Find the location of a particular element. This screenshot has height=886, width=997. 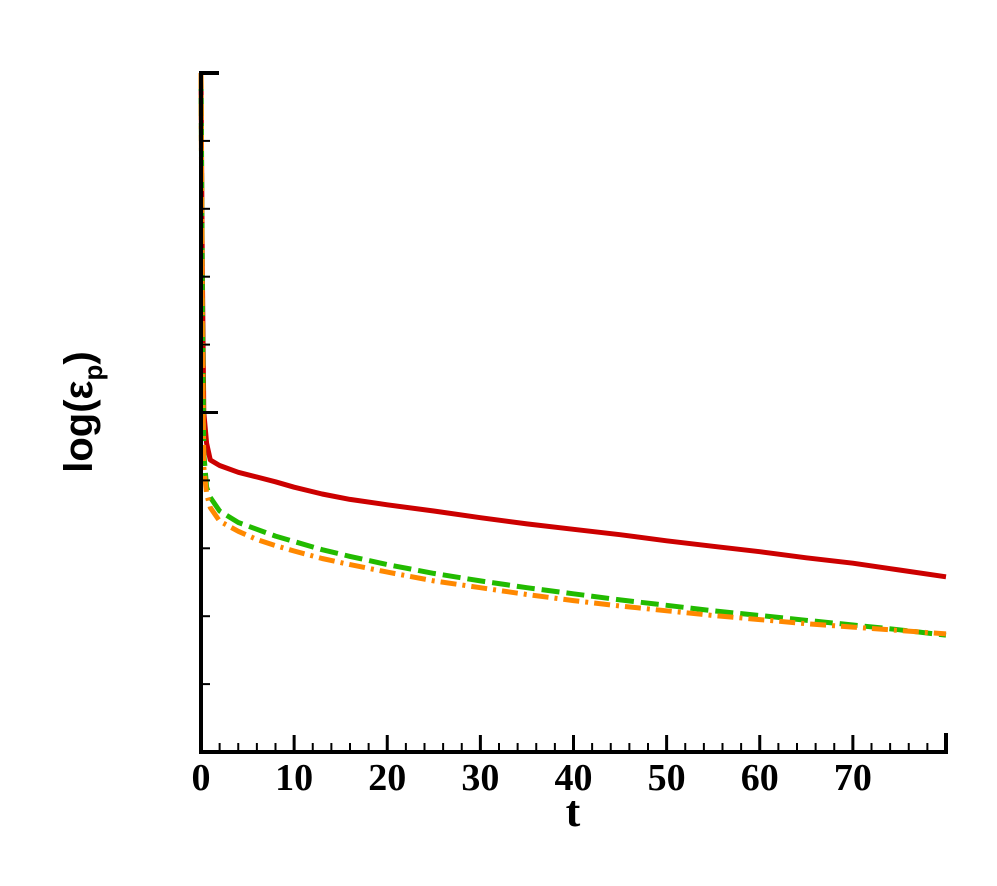

y-axis-title-main: log(ε is located at coordinates (79, 426).